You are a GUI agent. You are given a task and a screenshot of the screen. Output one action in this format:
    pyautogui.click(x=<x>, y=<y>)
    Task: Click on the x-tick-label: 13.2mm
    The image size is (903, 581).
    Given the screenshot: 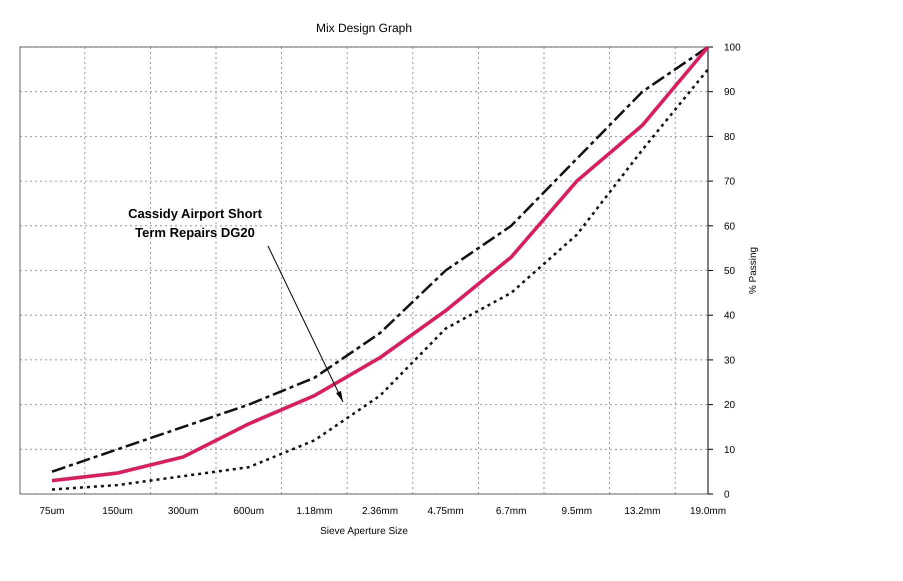 What is the action you would take?
    pyautogui.click(x=642, y=511)
    